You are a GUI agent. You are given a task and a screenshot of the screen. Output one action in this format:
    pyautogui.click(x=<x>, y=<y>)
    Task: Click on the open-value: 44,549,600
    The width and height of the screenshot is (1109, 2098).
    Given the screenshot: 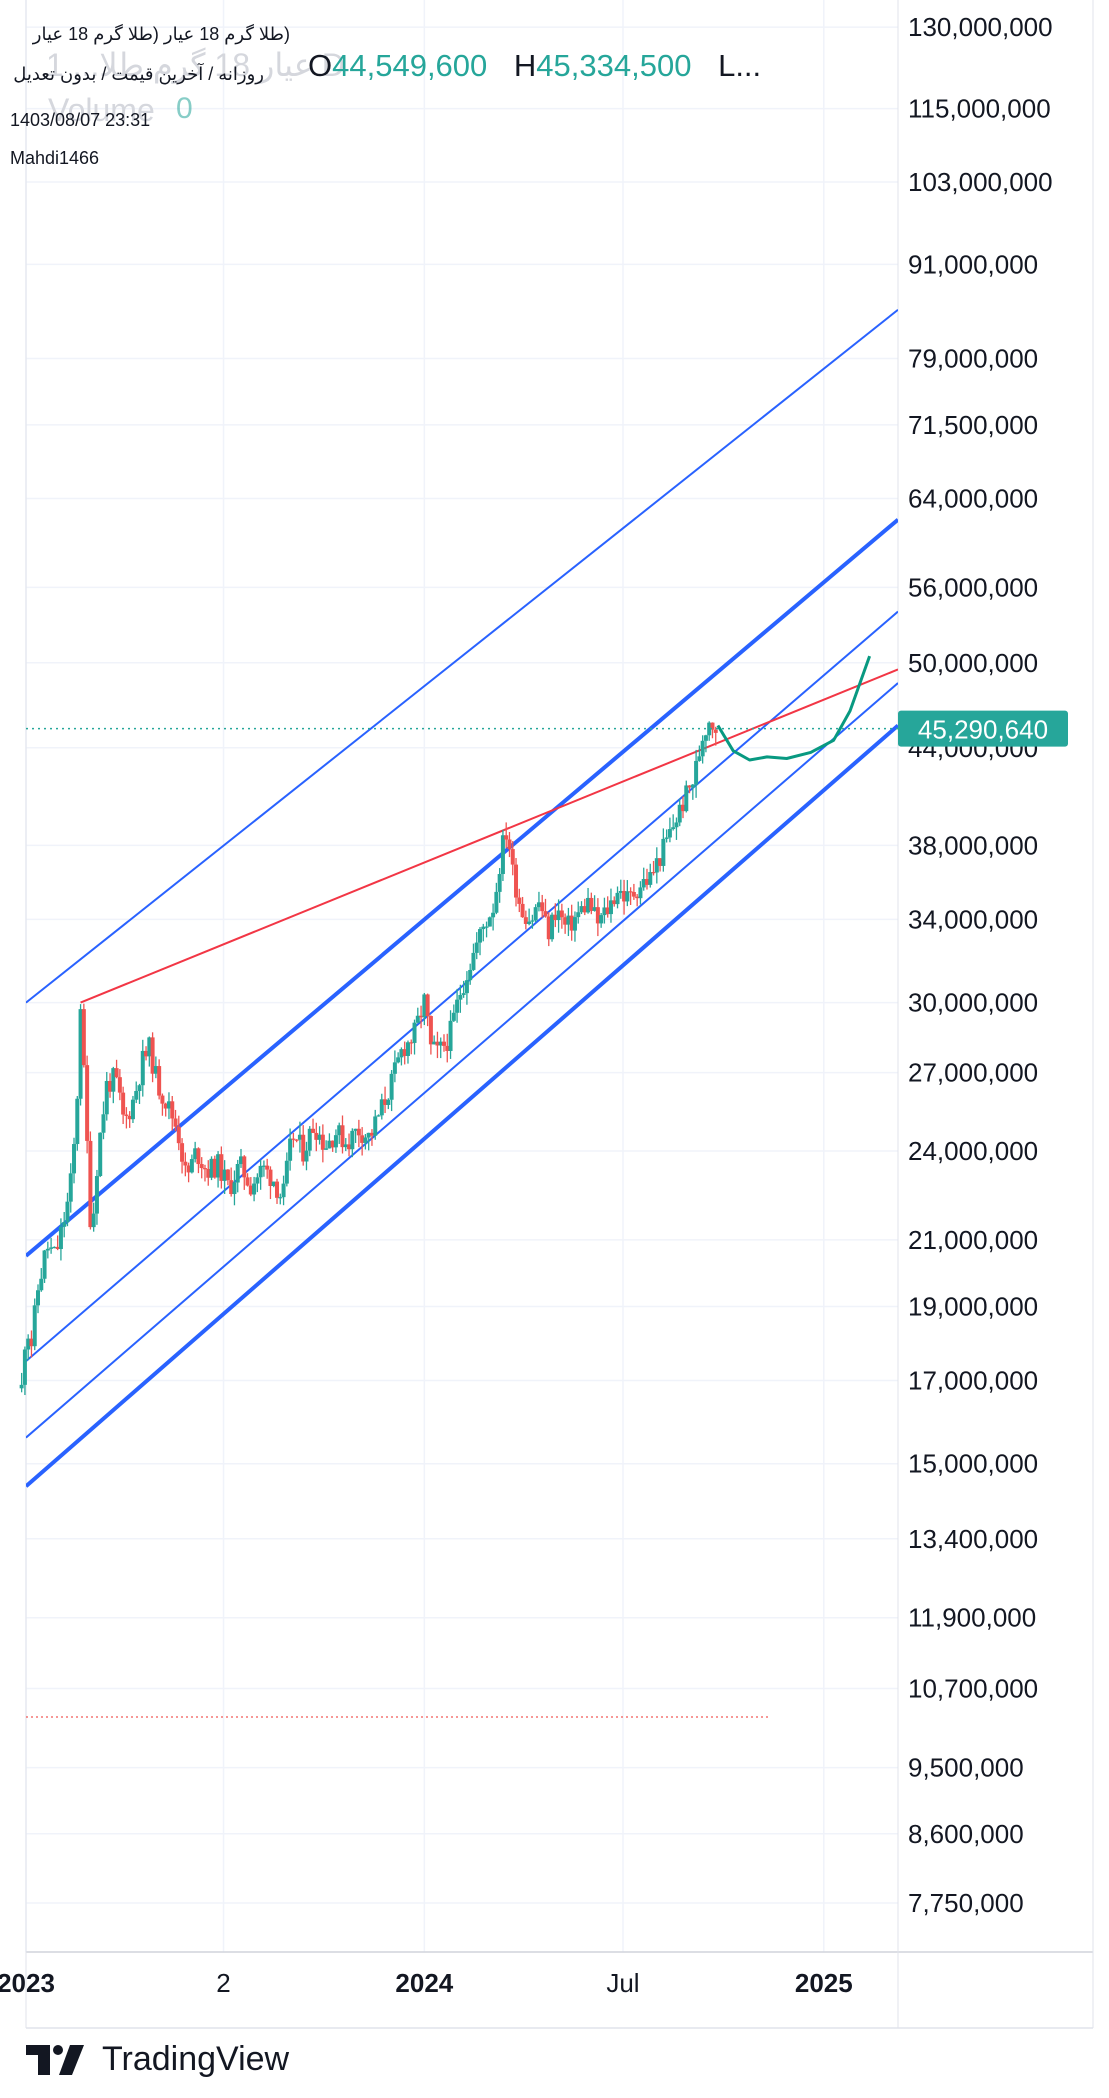 What is the action you would take?
    pyautogui.click(x=410, y=65)
    